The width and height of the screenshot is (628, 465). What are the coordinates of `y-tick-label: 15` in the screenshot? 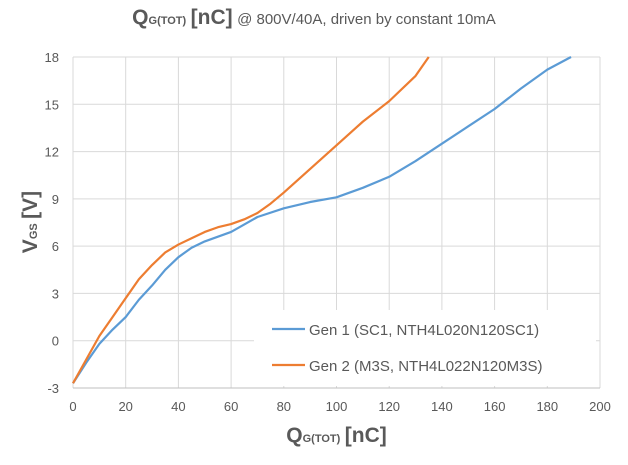 It's located at (52, 104).